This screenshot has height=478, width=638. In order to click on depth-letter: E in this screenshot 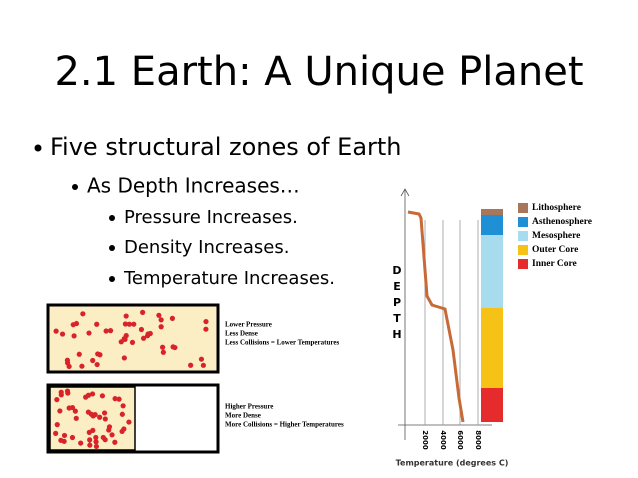, I will do `click(397, 286)`.